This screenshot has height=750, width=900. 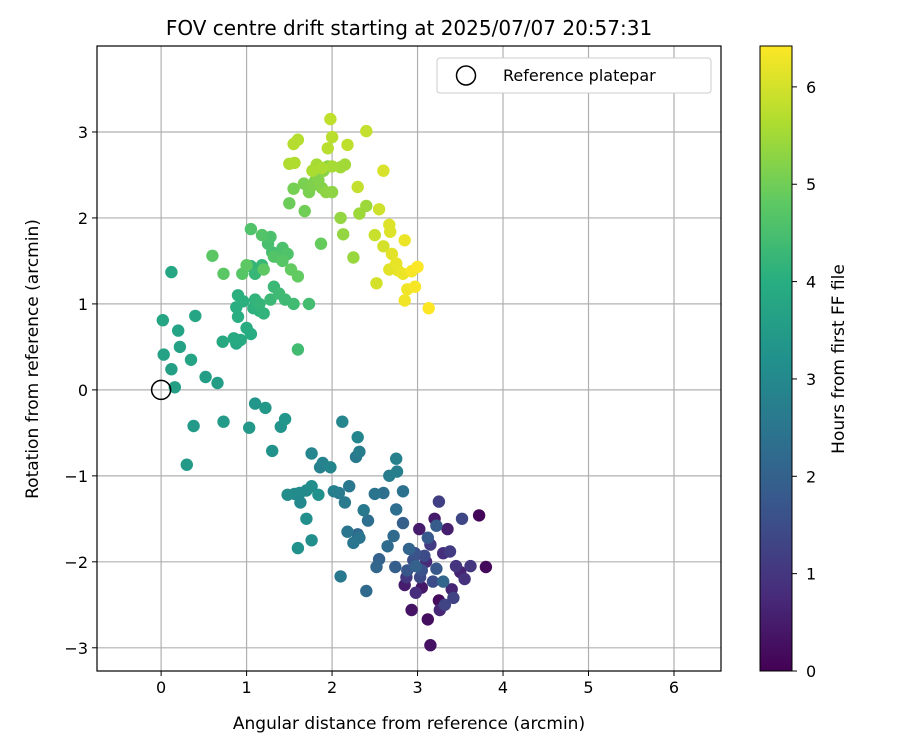 I want to click on x-tick-label: 2, so click(x=332, y=687).